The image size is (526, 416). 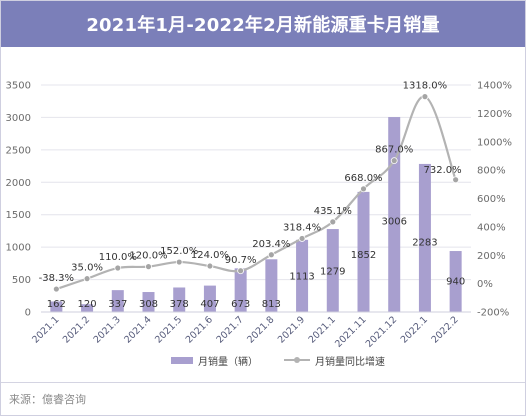 What do you see at coordinates (137, 329) in the screenshot?
I see `x-tick-label: 2021.4` at bounding box center [137, 329].